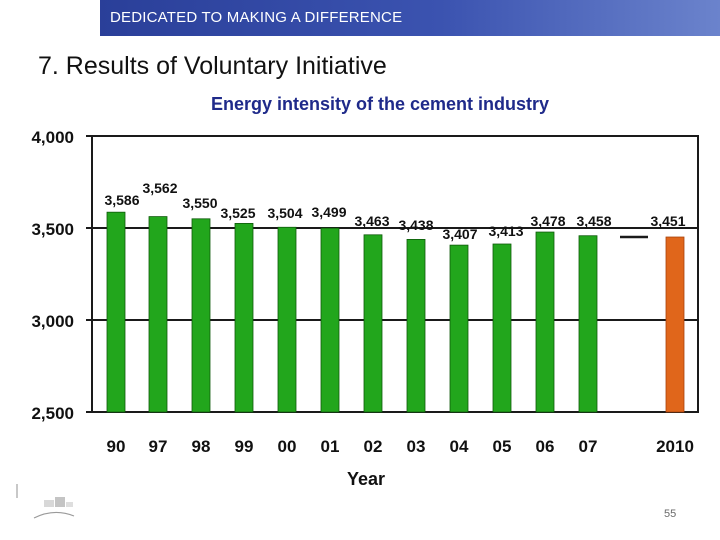 The width and height of the screenshot is (720, 540). I want to click on y-tick-label: 3,000, so click(52, 321).